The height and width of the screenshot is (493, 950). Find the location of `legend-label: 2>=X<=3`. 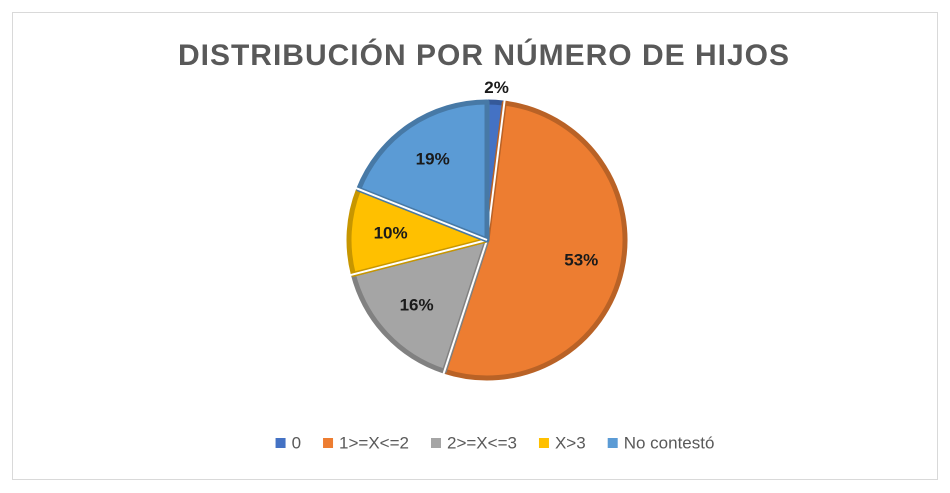

legend-label: 2>=X<=3 is located at coordinates (482, 442).